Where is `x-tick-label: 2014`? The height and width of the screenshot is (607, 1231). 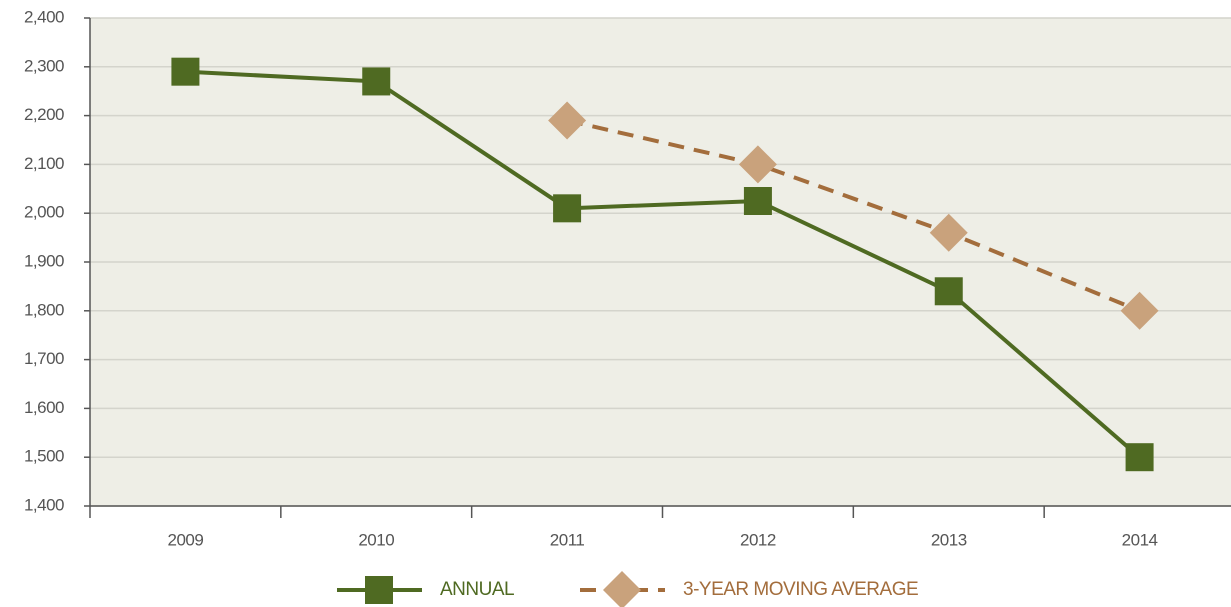
x-tick-label: 2014 is located at coordinates (1140, 539).